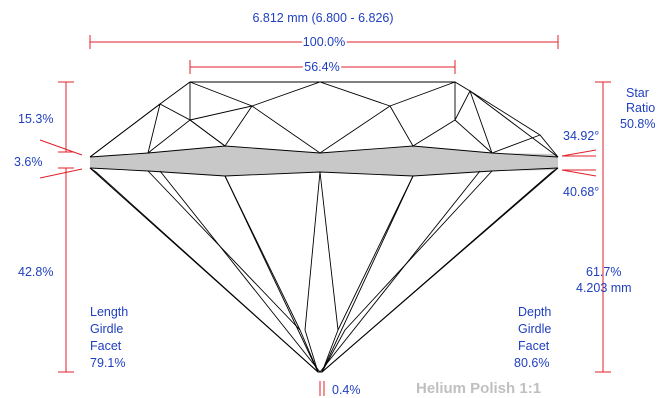  I want to click on depth-girdle-facet-line3: Facet, so click(534, 346).